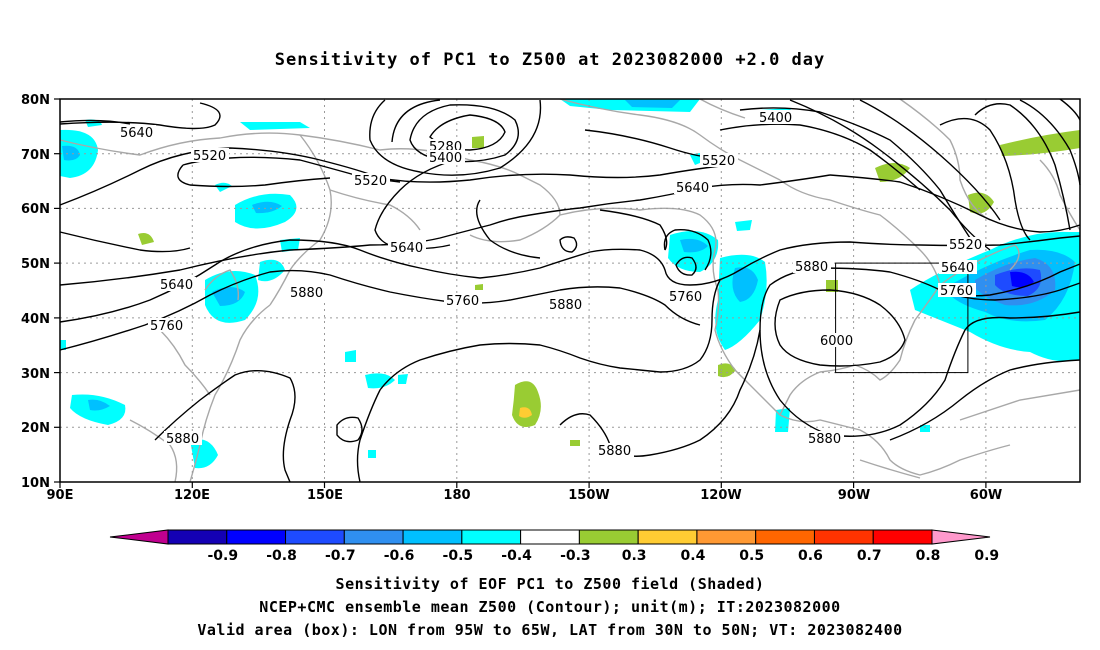 The width and height of the screenshot is (1100, 650). Describe the element at coordinates (35, 428) in the screenshot. I see `lat-label: 20N` at that location.